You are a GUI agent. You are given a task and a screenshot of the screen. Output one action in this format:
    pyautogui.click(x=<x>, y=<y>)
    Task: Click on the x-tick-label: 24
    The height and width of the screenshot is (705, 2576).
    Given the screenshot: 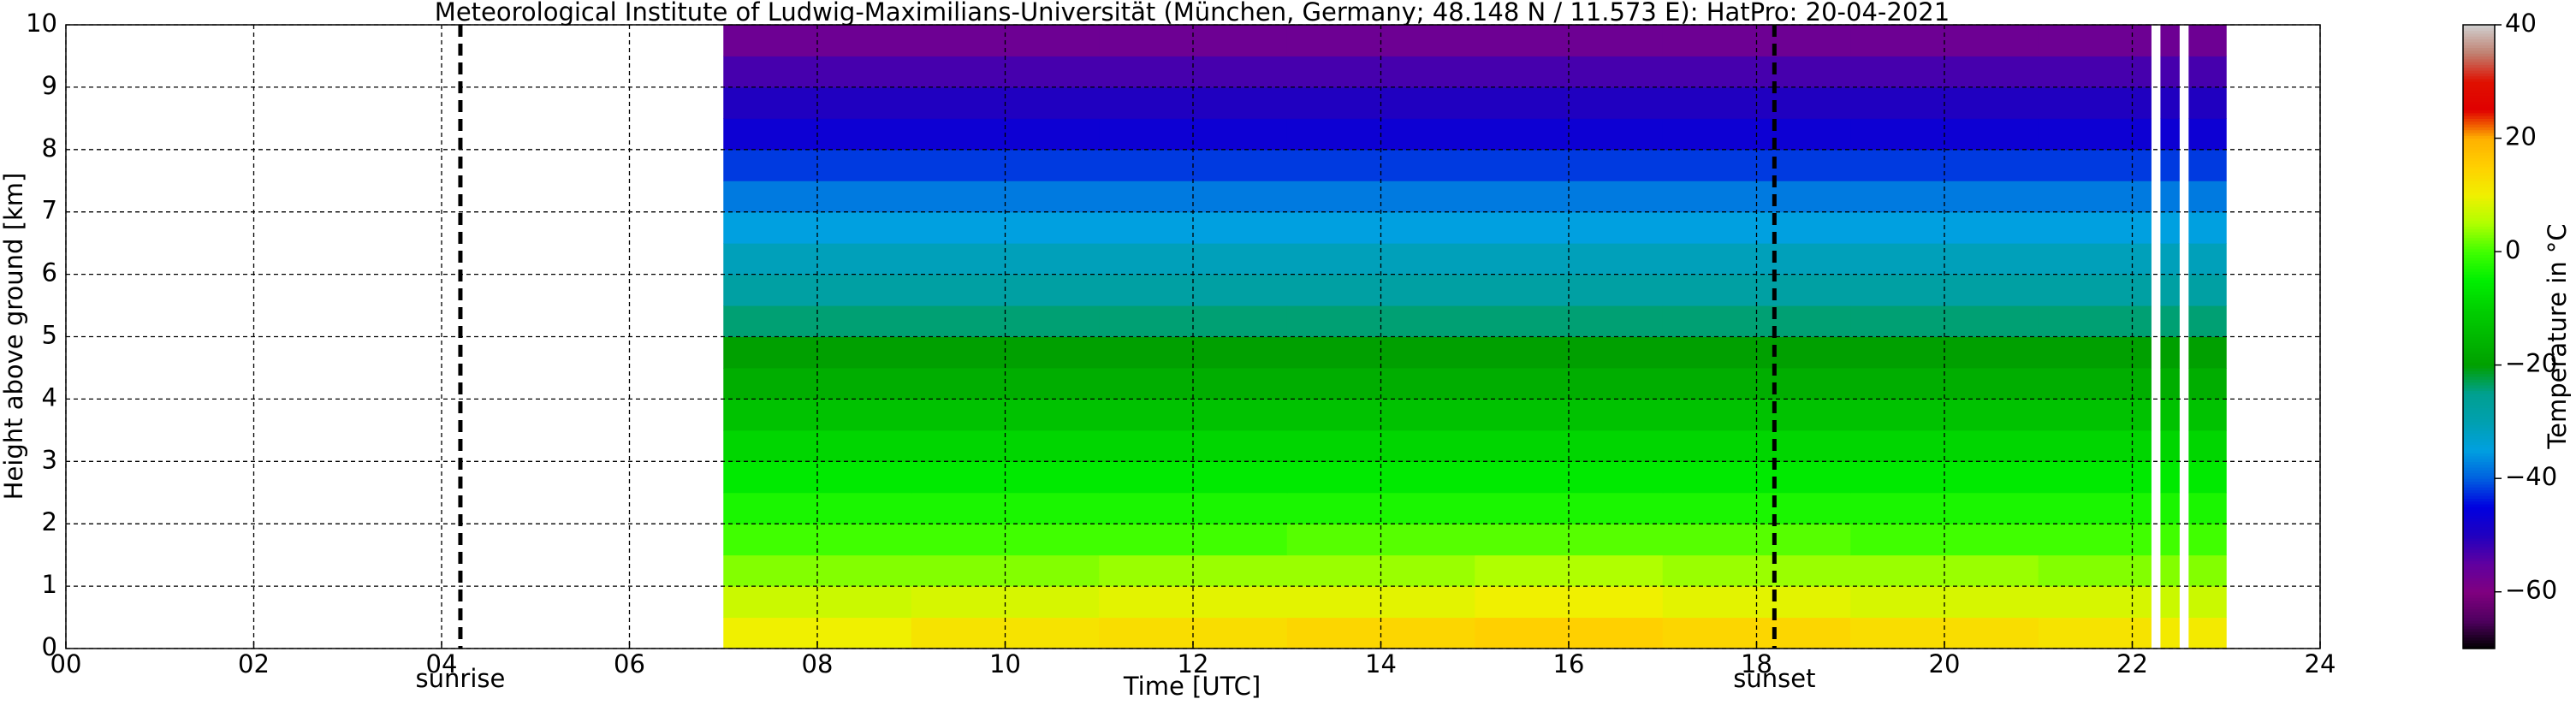 What is the action you would take?
    pyautogui.click(x=2320, y=663)
    